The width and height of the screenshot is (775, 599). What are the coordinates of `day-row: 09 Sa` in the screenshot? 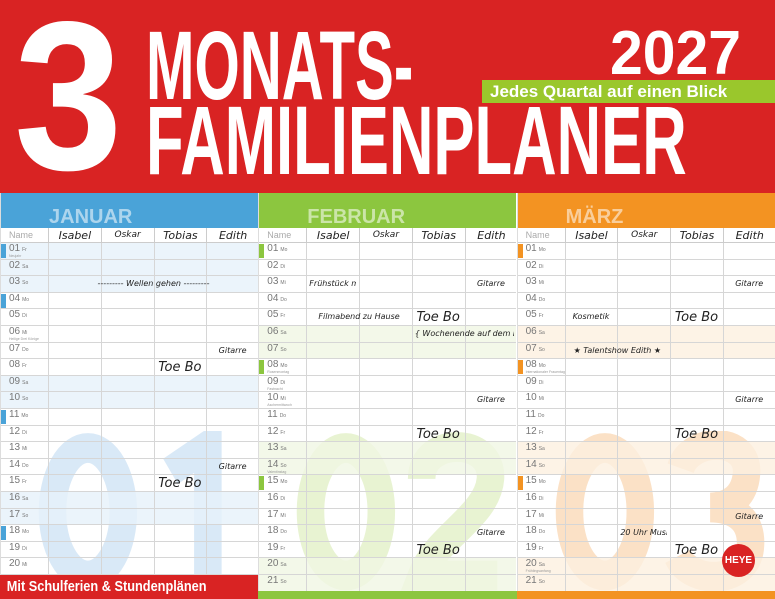 It's located at (129, 384).